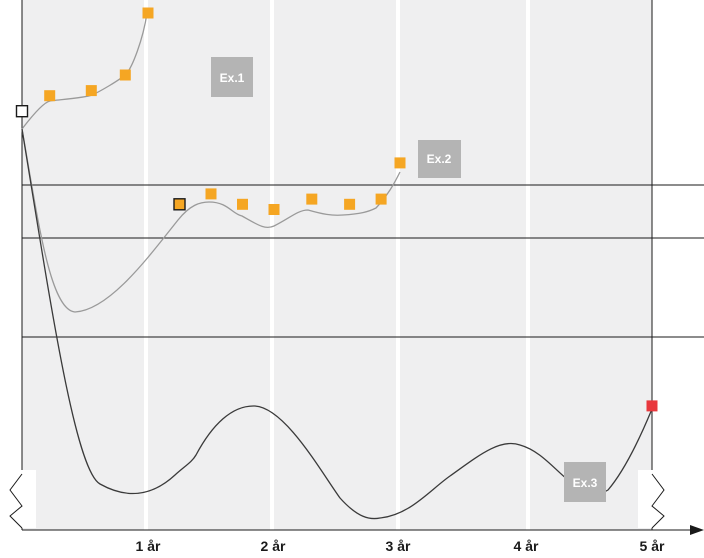 The width and height of the screenshot is (704, 558). Describe the element at coordinates (526, 546) in the screenshot. I see `x-tick-label: 4 år` at that location.